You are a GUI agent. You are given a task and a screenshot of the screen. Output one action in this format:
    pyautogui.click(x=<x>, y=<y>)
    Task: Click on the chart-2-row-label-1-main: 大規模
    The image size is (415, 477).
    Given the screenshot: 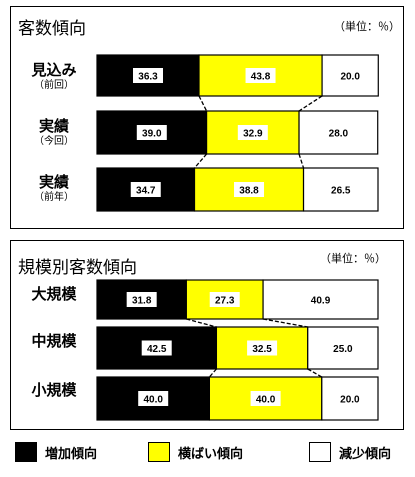 What is the action you would take?
    pyautogui.click(x=54, y=294)
    